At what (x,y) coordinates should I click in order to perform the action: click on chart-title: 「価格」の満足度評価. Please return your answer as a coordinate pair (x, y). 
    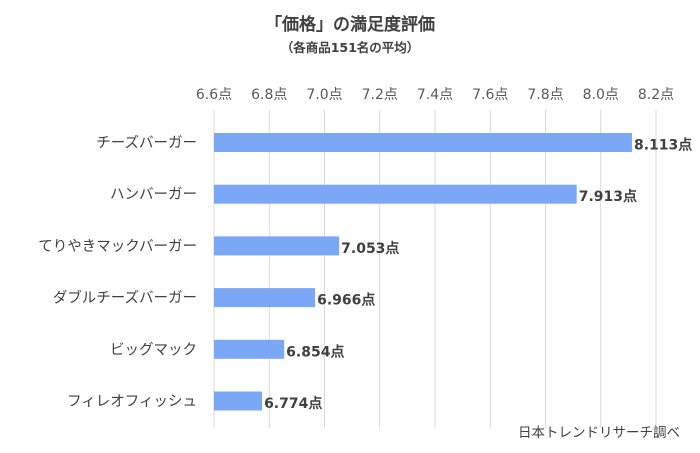
    Looking at the image, I should click on (350, 24).